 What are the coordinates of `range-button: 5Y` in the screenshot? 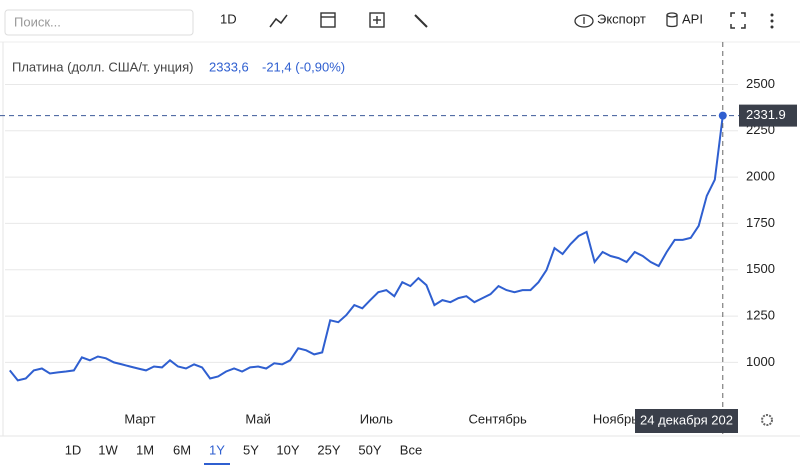 It's located at (251, 449).